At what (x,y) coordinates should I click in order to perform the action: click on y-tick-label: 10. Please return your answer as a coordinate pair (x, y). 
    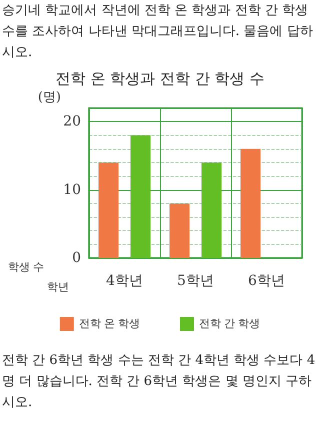
    Looking at the image, I should click on (72, 190).